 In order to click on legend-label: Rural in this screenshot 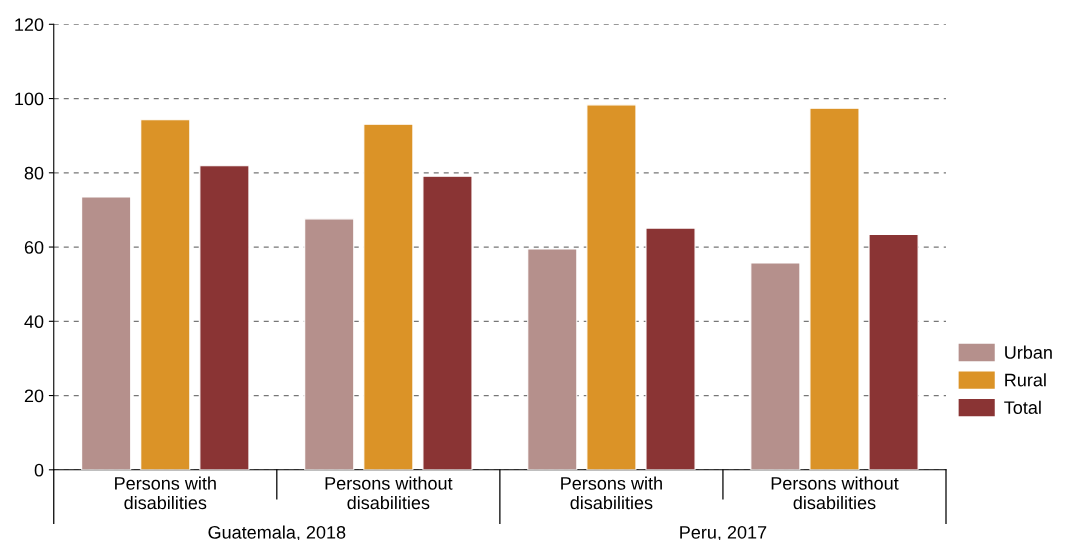, I will do `click(1025, 380)`.